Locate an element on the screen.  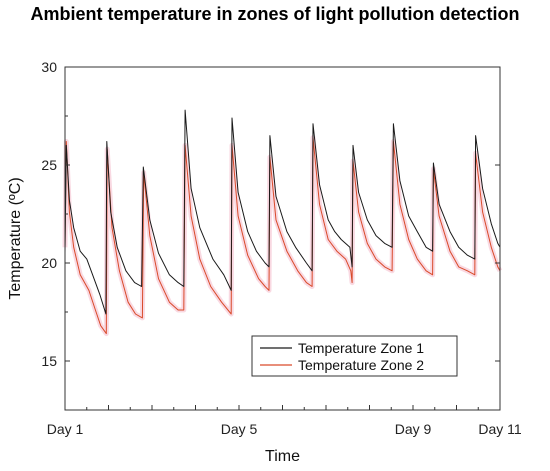
y-tick-label: 20 is located at coordinates (49, 263).